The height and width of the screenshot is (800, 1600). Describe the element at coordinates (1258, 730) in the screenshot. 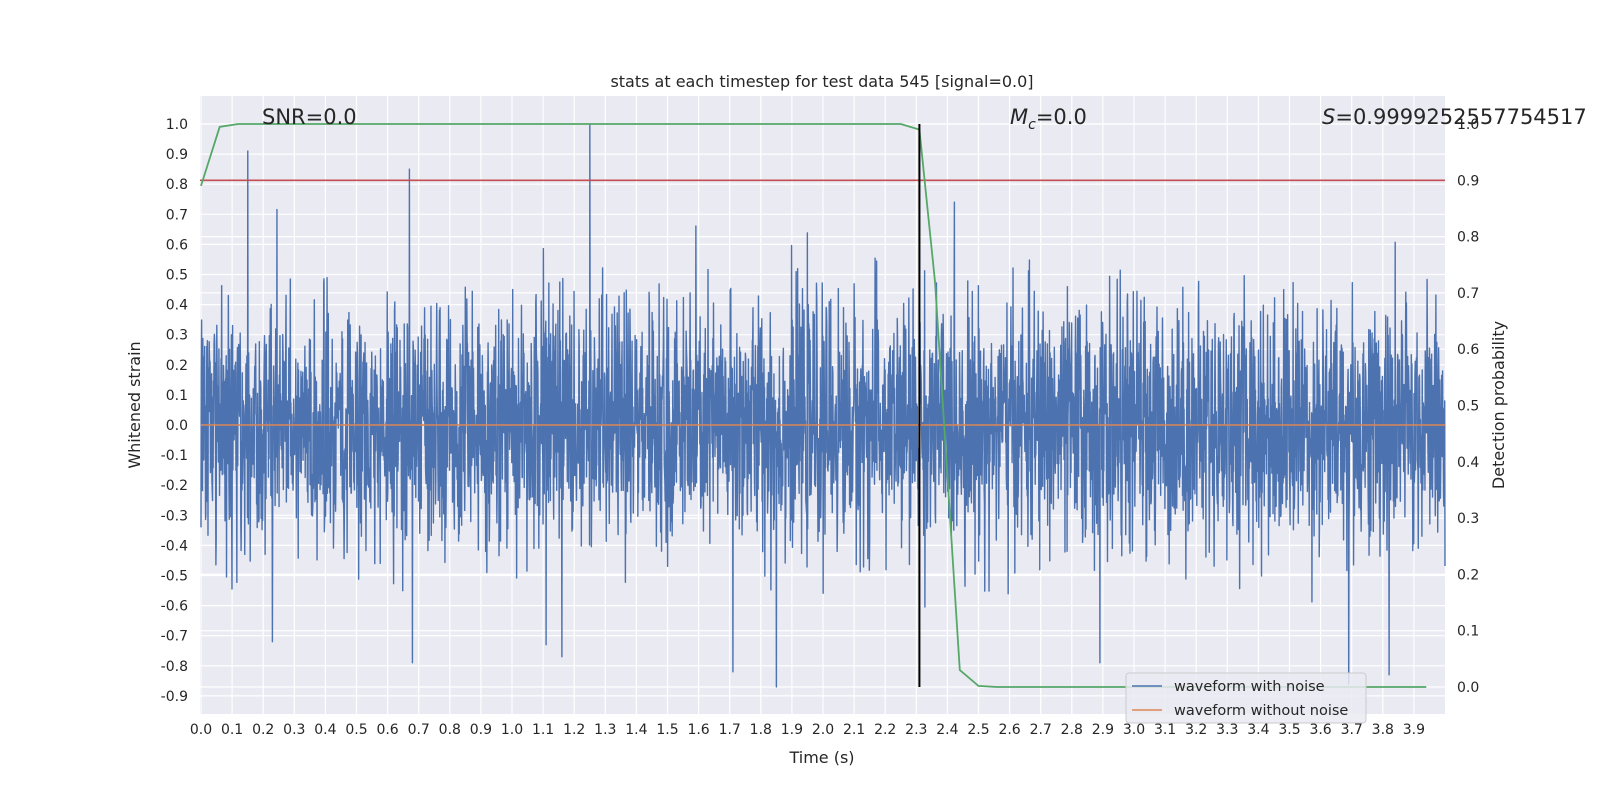

I see `x-tick-label: 3.4` at that location.